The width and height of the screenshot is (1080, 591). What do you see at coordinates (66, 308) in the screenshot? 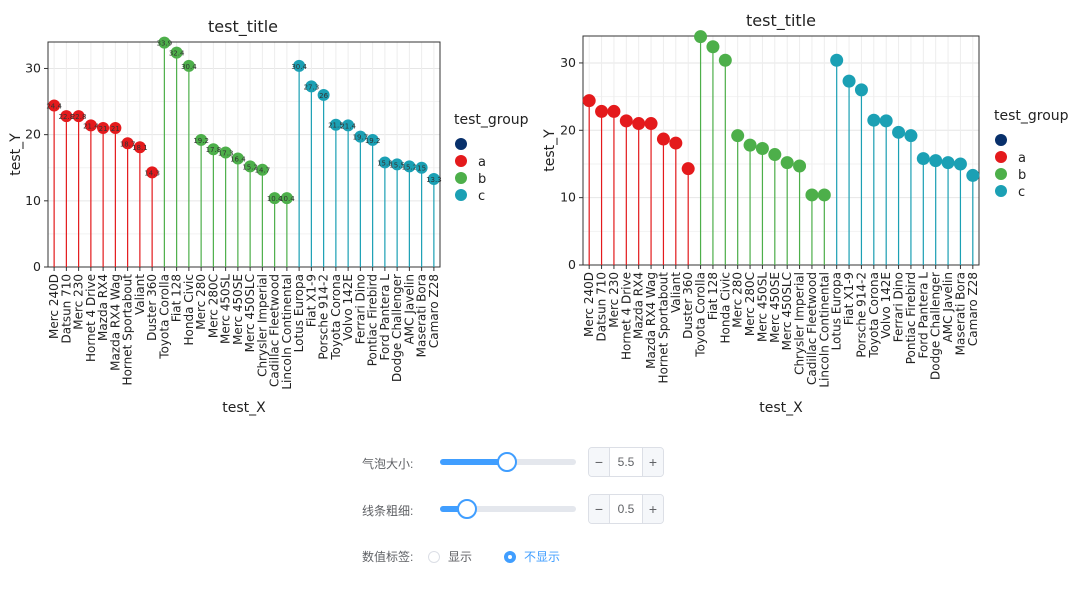
I see `x-tick-label: Datsun 710` at bounding box center [66, 308].